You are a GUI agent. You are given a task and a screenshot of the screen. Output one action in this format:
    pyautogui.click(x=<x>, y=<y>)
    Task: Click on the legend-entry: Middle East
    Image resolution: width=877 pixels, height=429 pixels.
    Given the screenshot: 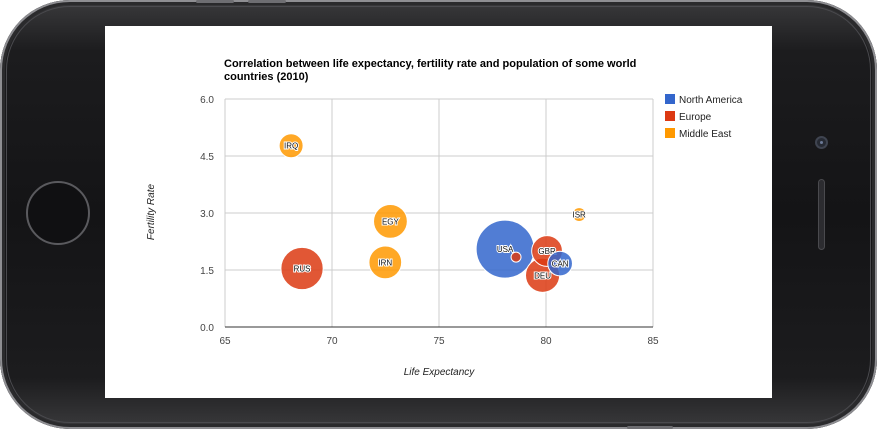 What is the action you would take?
    pyautogui.click(x=705, y=134)
    